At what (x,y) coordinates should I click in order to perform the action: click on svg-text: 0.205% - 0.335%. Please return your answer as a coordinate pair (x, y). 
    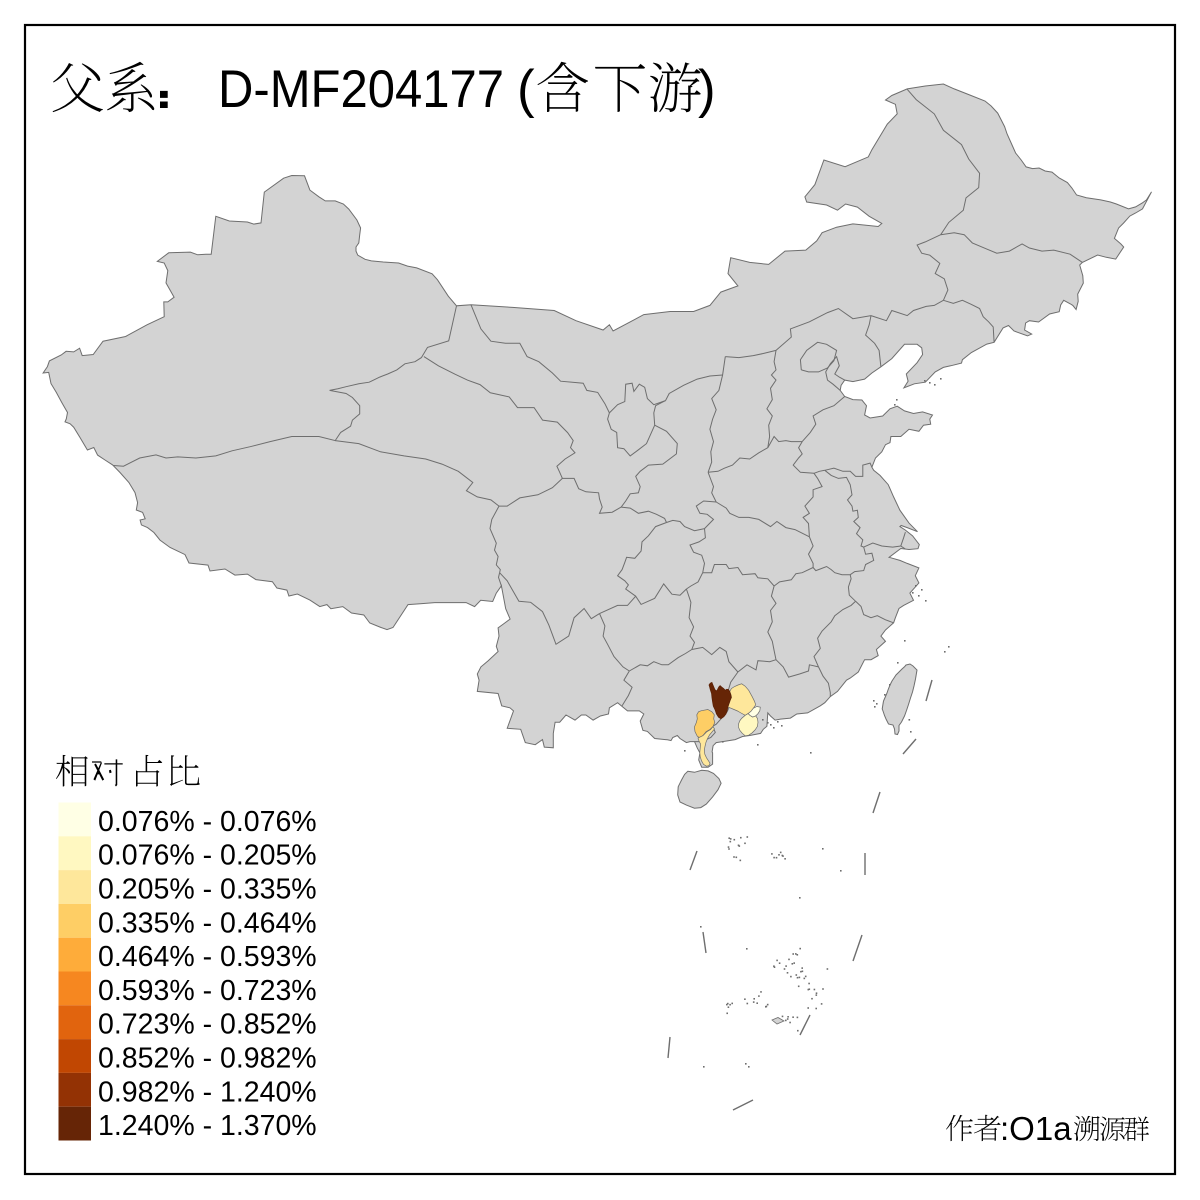
    Looking at the image, I should click on (207, 890).